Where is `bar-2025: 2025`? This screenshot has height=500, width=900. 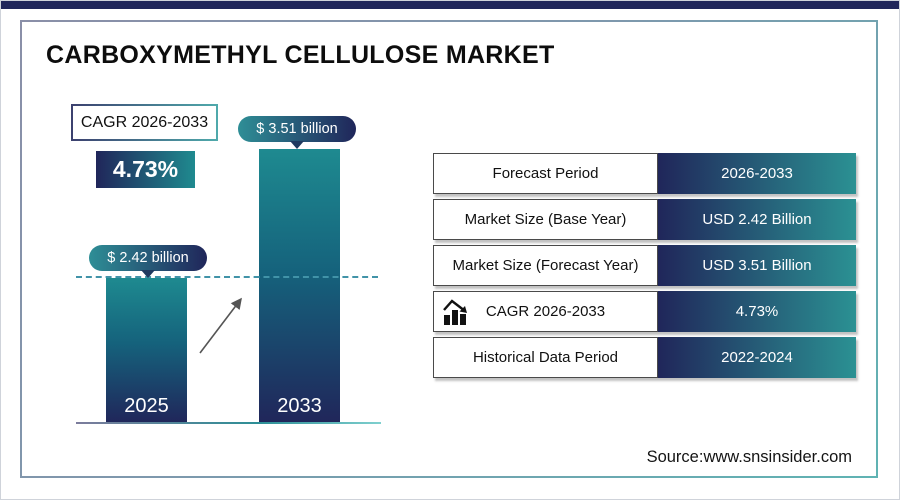
bar-2025: 2025 is located at coordinates (146, 350).